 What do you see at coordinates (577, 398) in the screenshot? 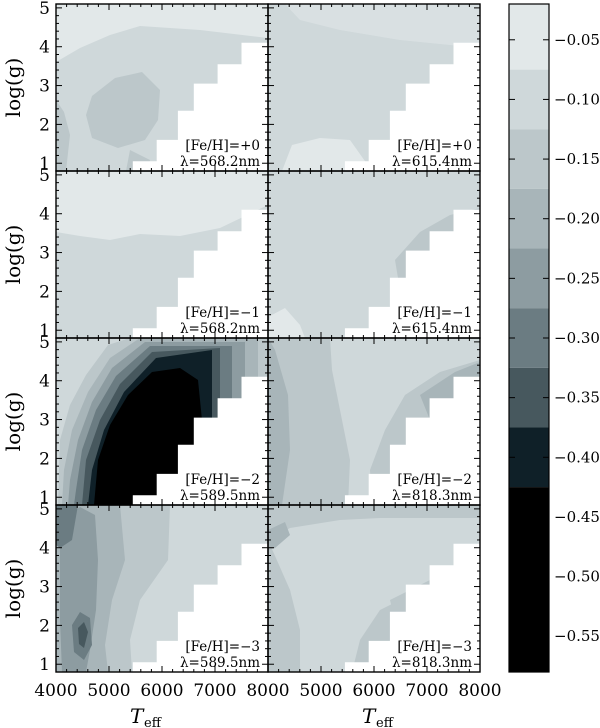
I see `colorbar-label: −0.35` at bounding box center [577, 398].